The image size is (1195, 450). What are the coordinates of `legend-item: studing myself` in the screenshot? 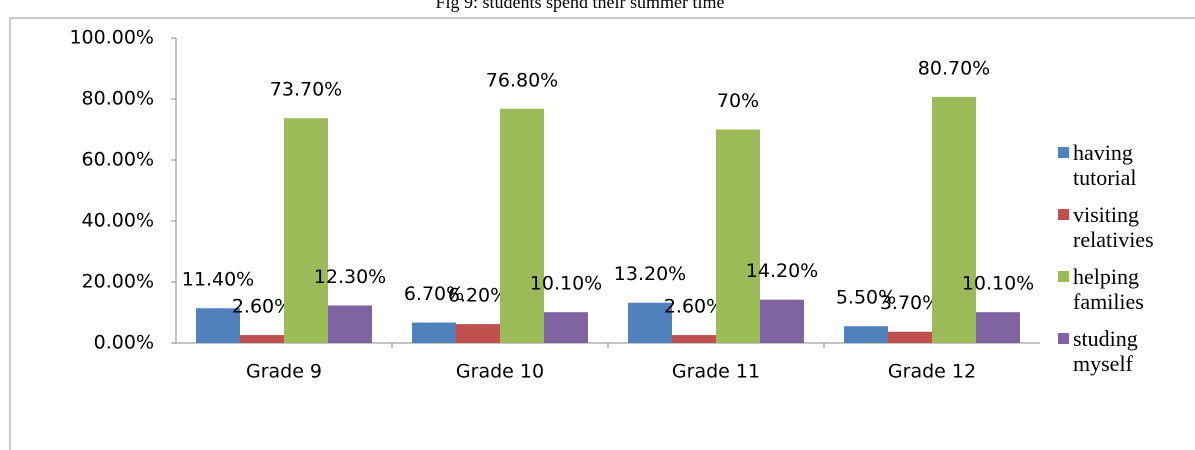 It's located at (1123, 351).